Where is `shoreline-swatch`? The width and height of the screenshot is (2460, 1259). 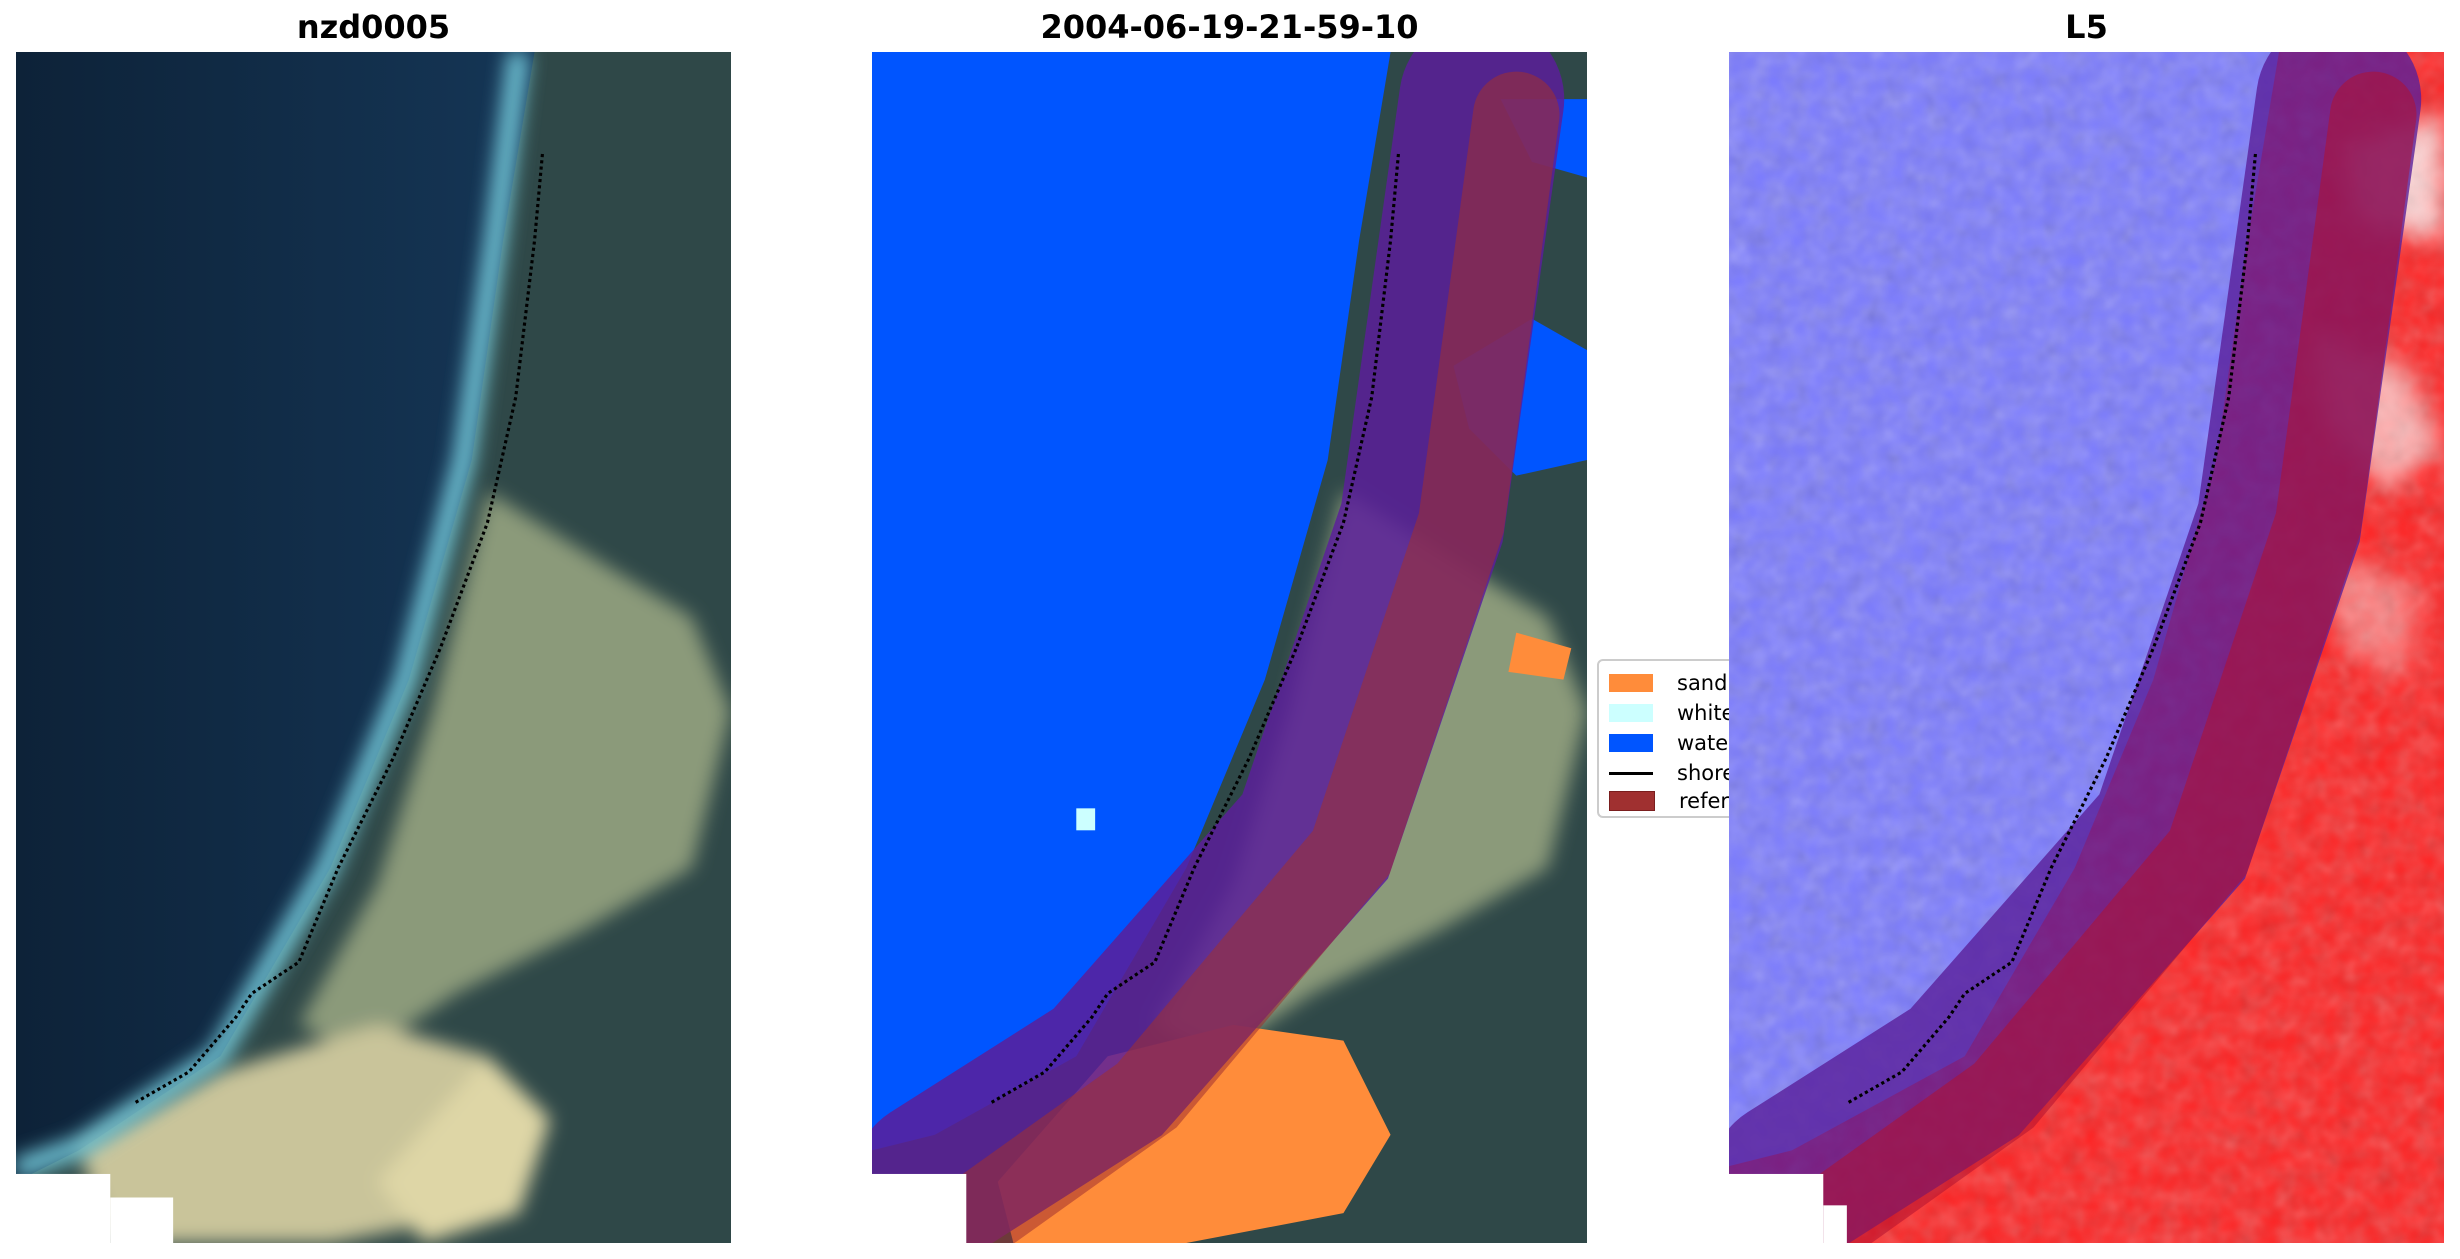 shoreline-swatch is located at coordinates (1631, 773).